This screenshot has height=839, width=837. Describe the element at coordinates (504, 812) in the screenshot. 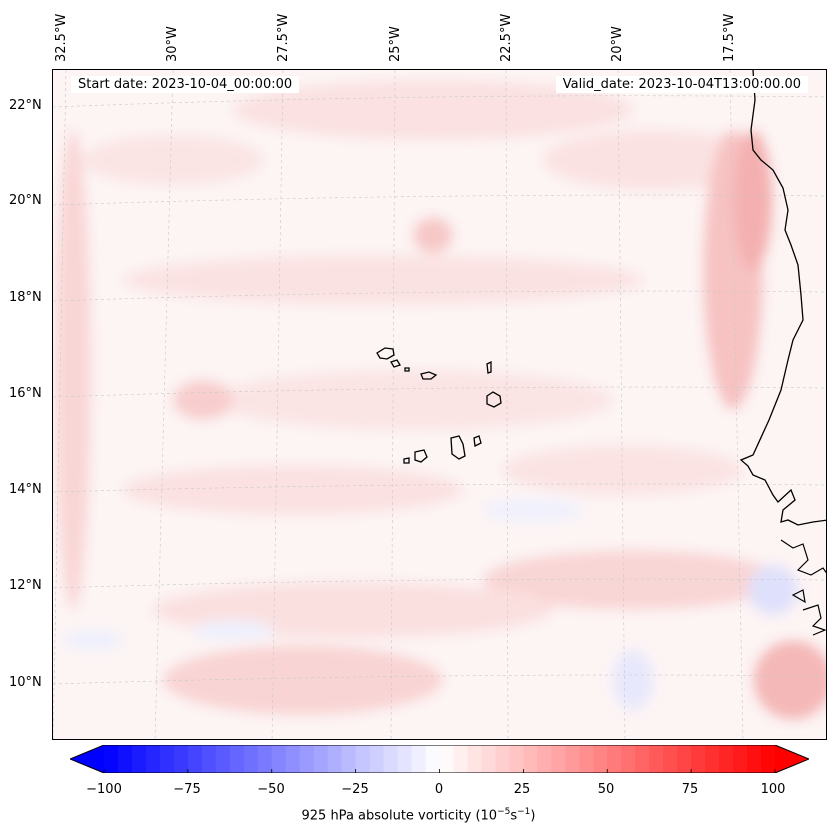

I see `colorbar-title-exp1: −5` at that location.